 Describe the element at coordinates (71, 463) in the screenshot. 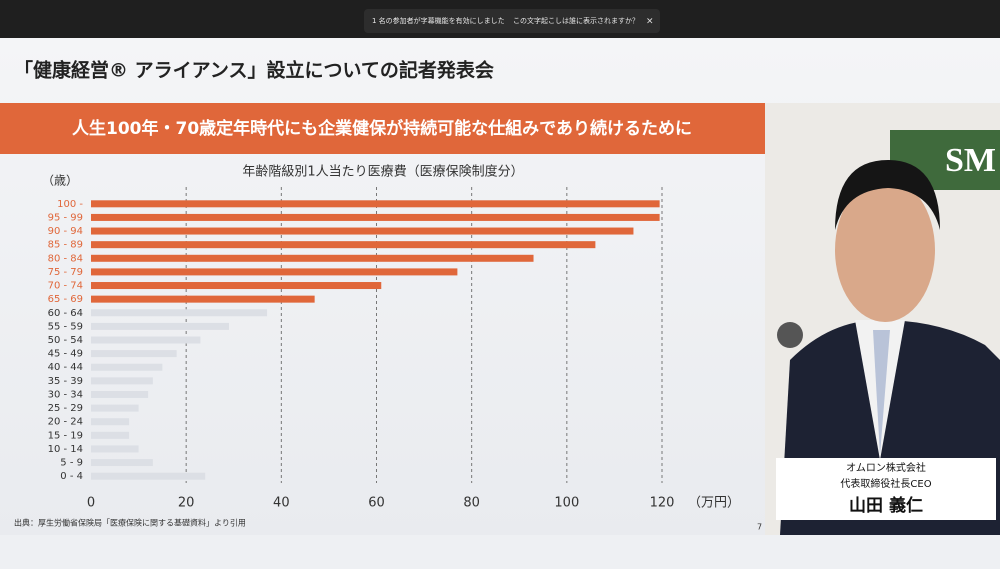

I see `y-tick-label: 5 - 9` at that location.